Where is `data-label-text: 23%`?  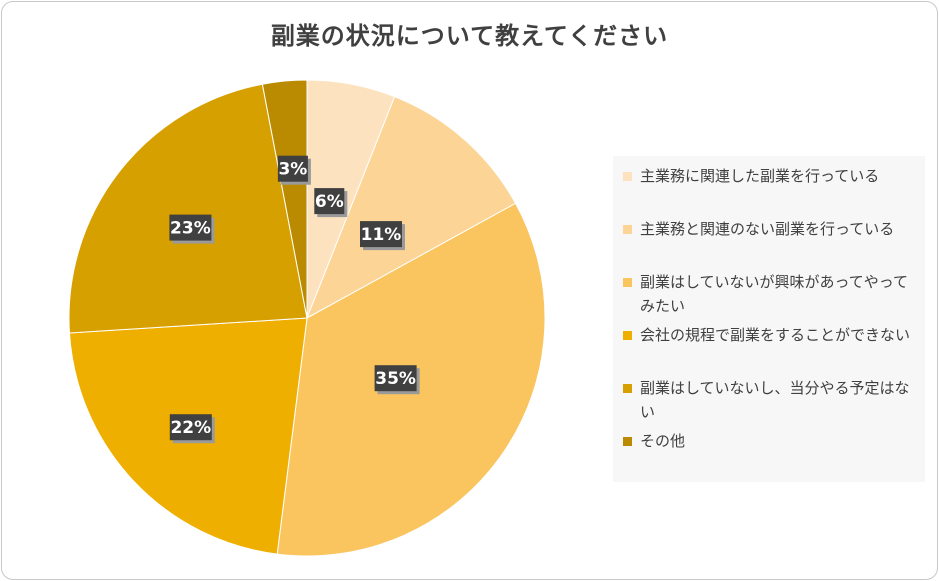 data-label-text: 23% is located at coordinates (190, 229).